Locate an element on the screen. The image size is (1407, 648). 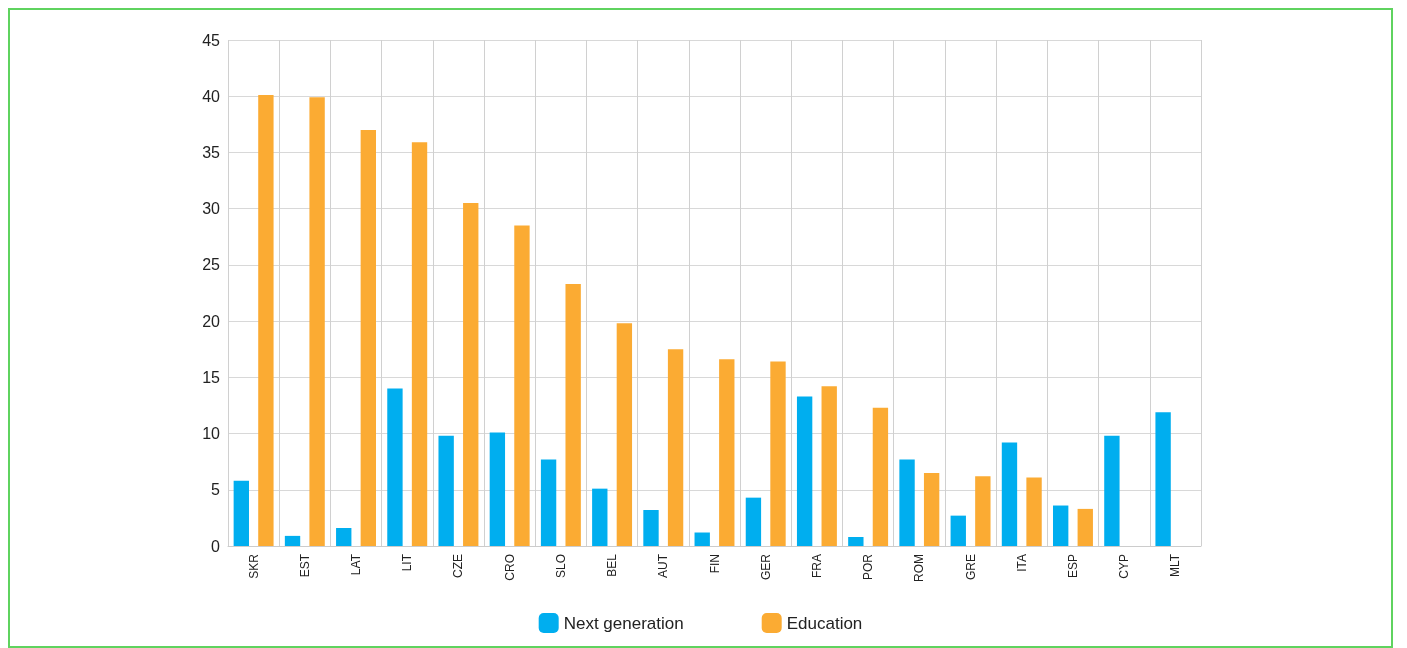
x-tick-label: SKR is located at coordinates (253, 566).